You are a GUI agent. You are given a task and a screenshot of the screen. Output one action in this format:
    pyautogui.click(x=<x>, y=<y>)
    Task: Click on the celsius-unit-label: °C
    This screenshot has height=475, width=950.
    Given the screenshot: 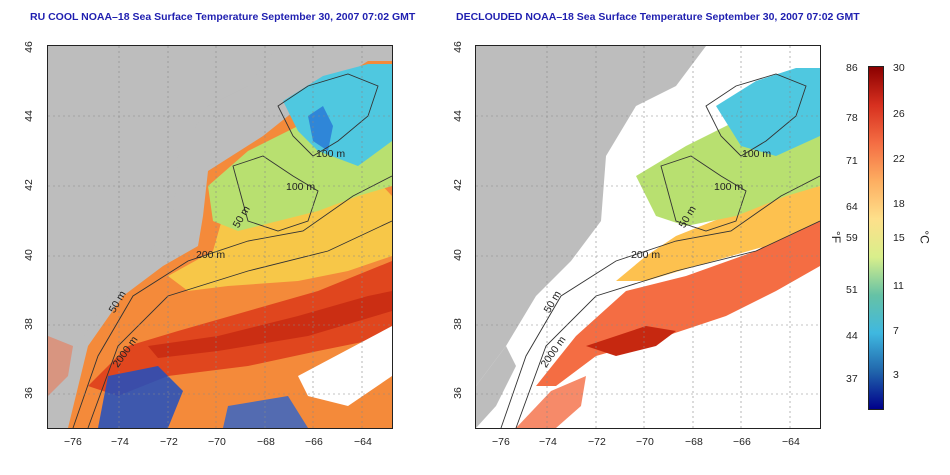 What is the action you would take?
    pyautogui.click(x=924, y=237)
    